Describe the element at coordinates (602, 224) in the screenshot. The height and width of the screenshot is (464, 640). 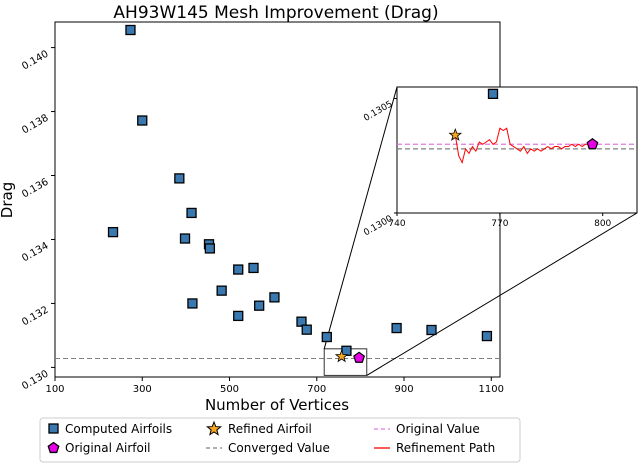
I see `inset-x-tick-label: 800` at that location.